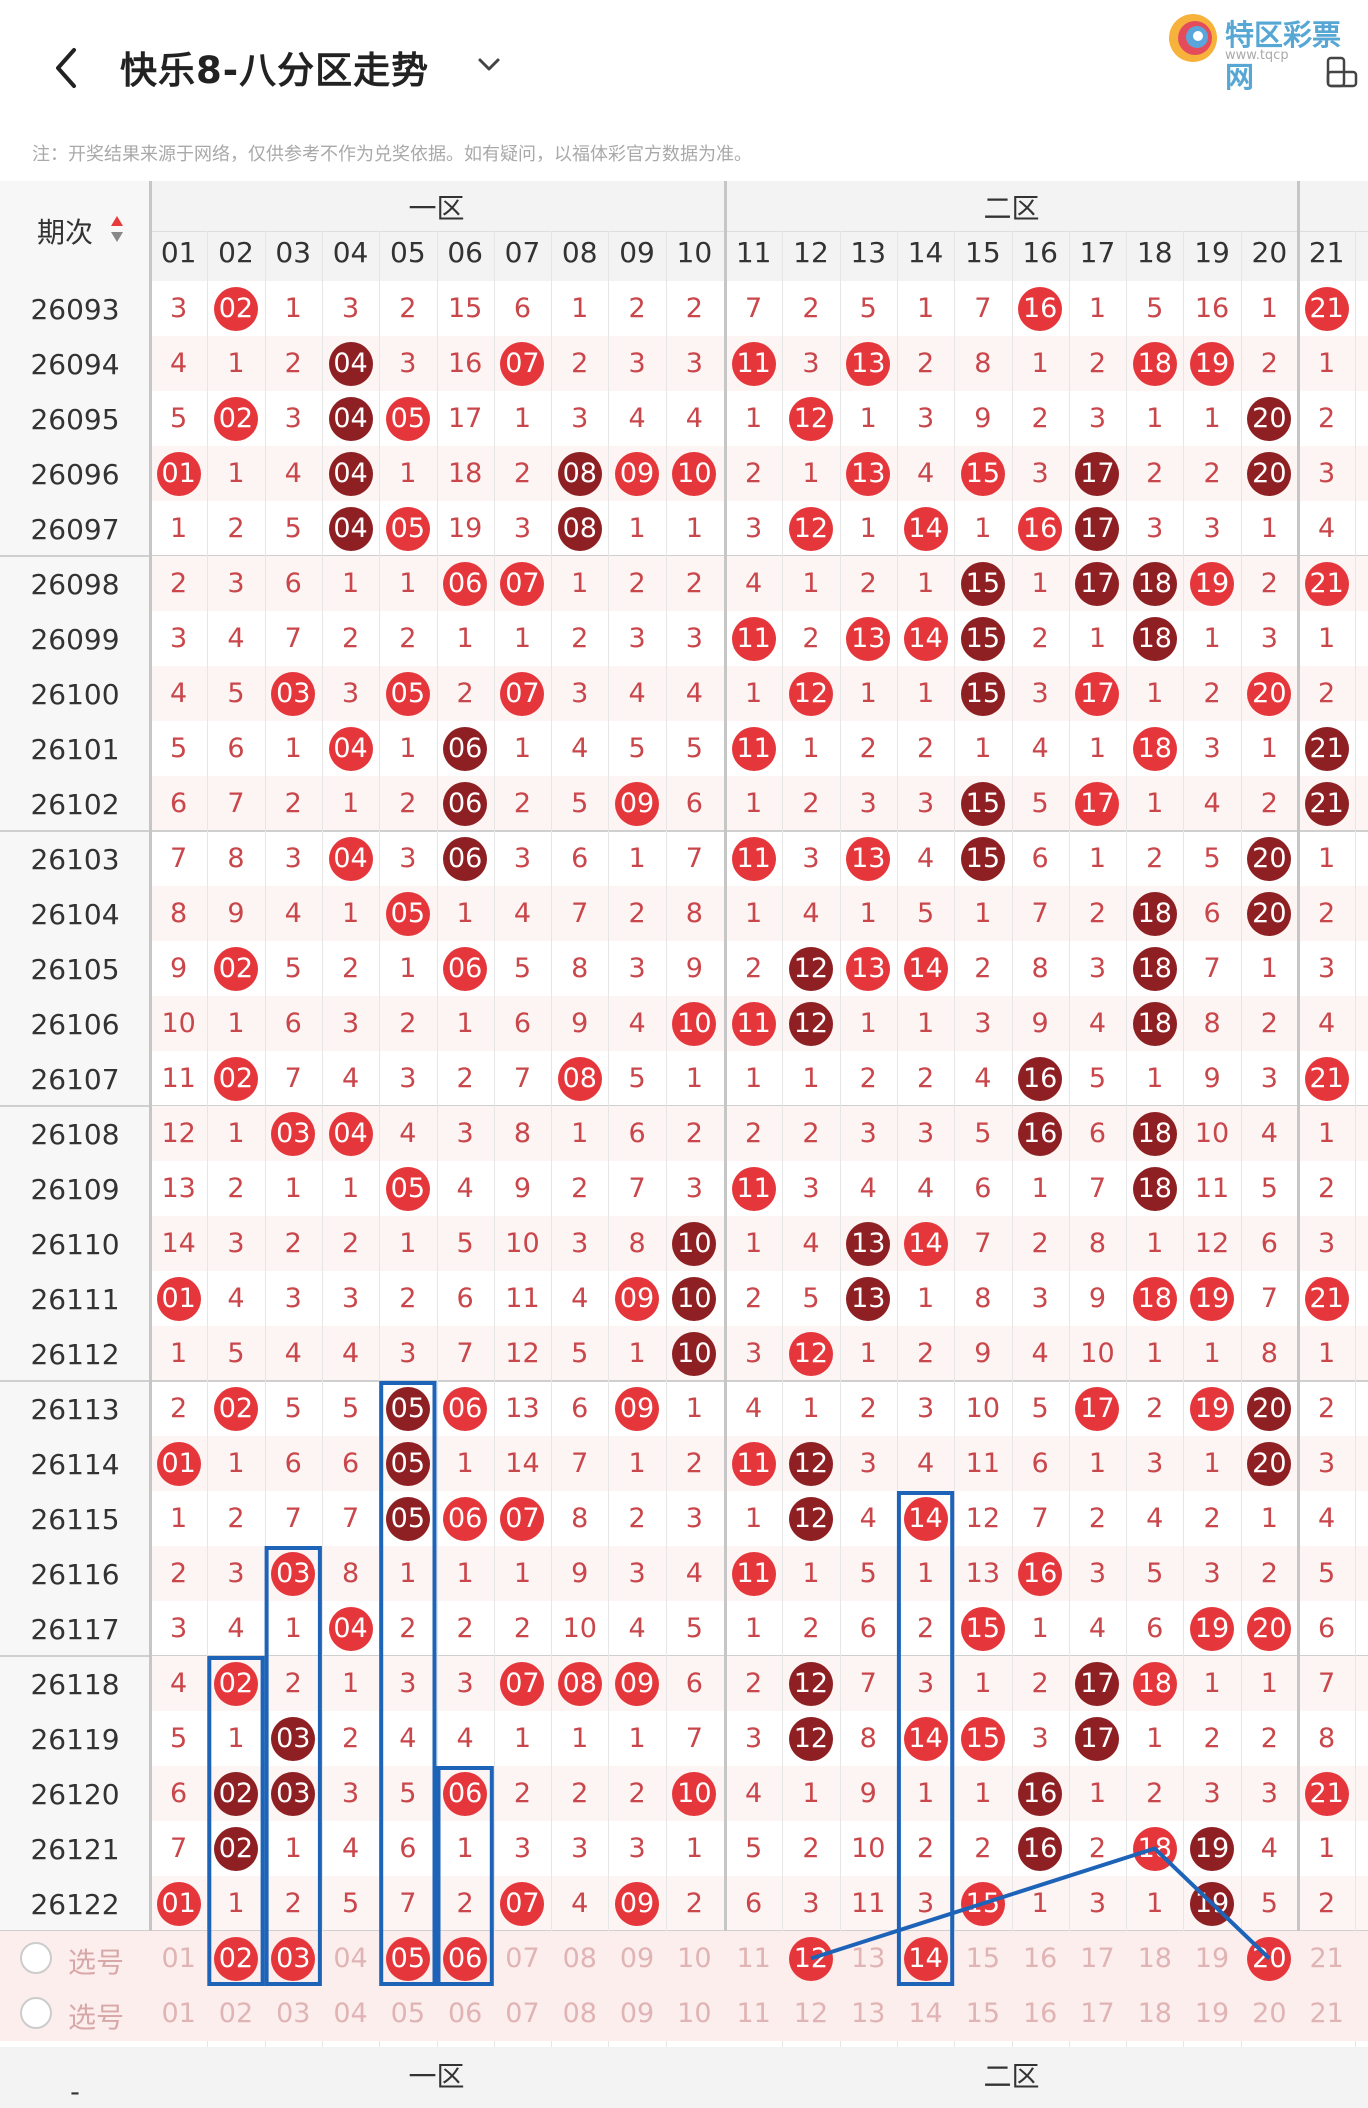  I want to click on pick-number: 14, so click(925, 2013).